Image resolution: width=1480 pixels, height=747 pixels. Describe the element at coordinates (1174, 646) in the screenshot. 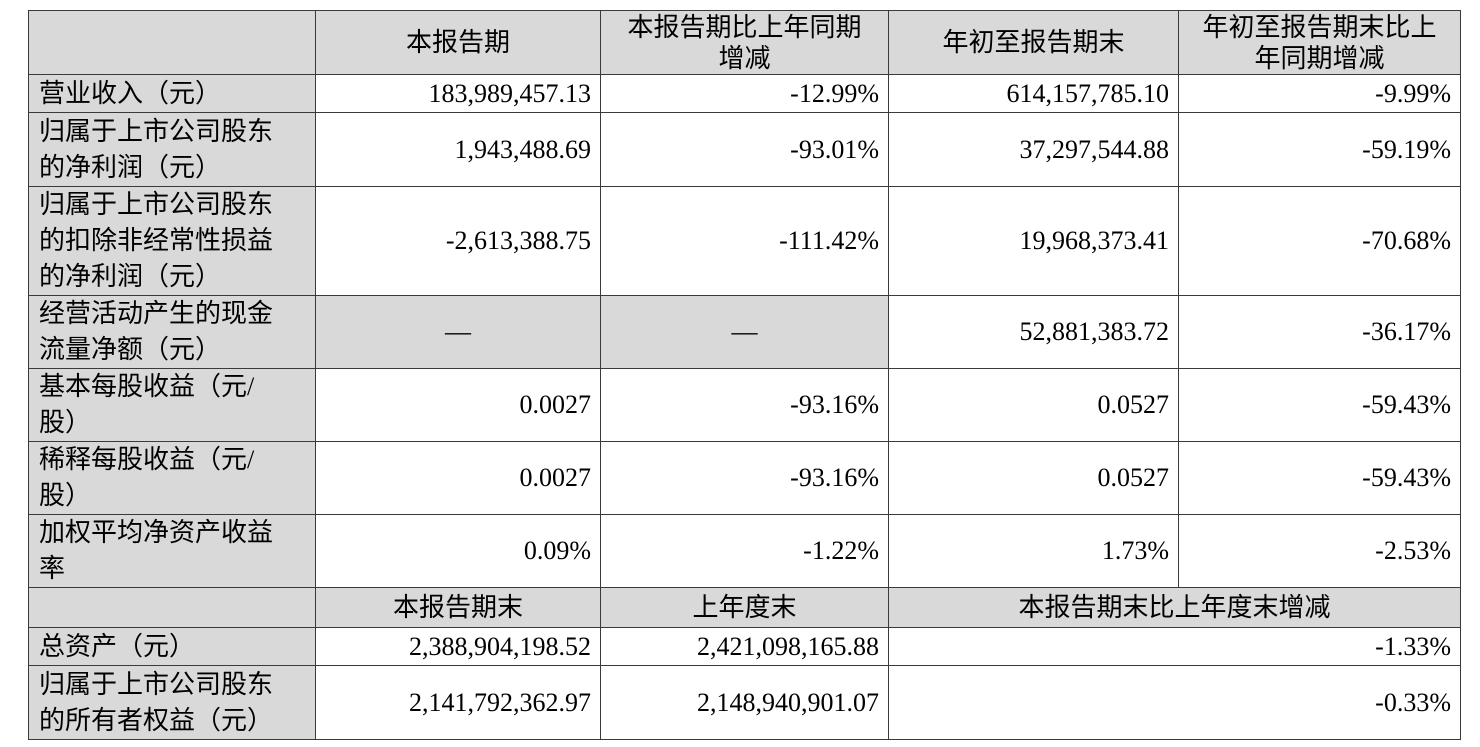

I see `cell-value: -1.33%` at that location.